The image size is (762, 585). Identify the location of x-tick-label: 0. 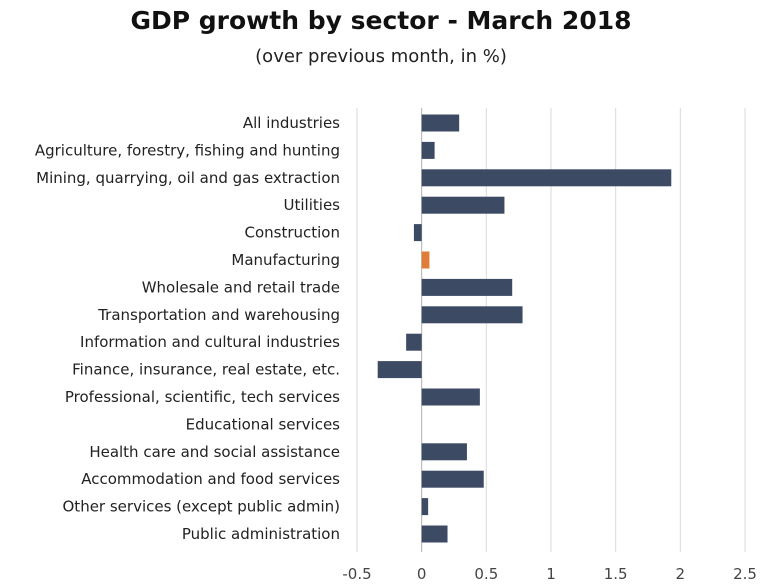
(422, 574).